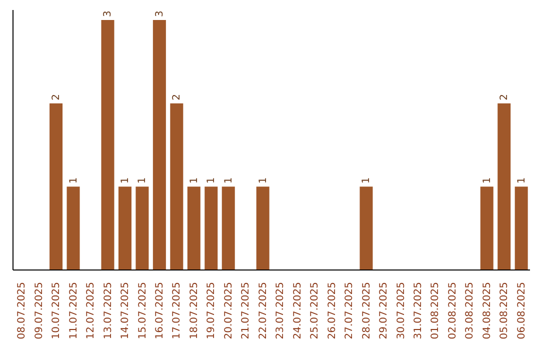  I want to click on x-tick-label: 28.07.2025, so click(366, 311).